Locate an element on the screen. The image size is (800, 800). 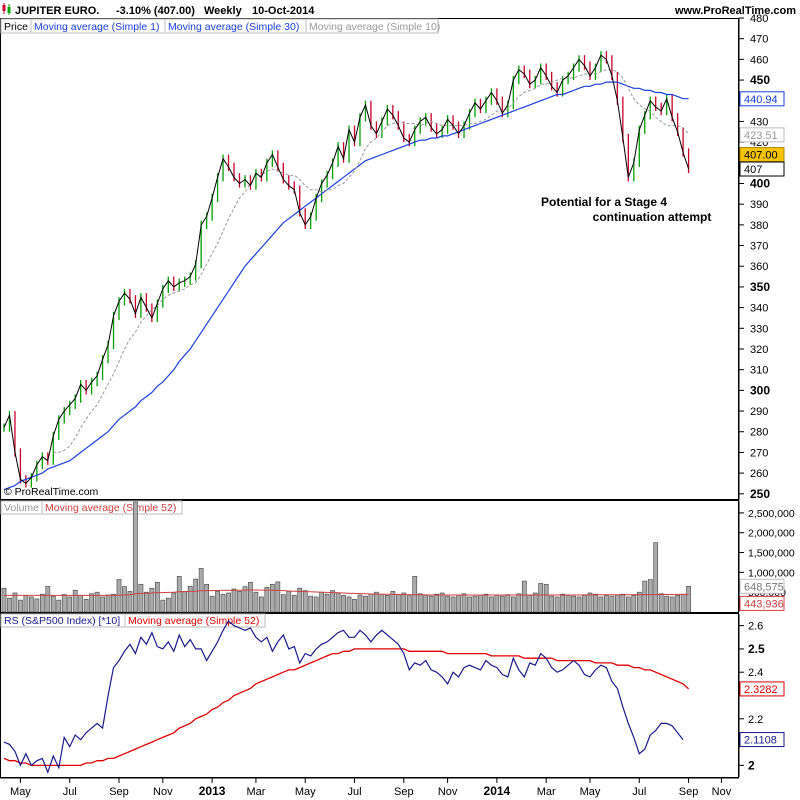
volume-tick-label: 2,000,000 is located at coordinates (771, 534).